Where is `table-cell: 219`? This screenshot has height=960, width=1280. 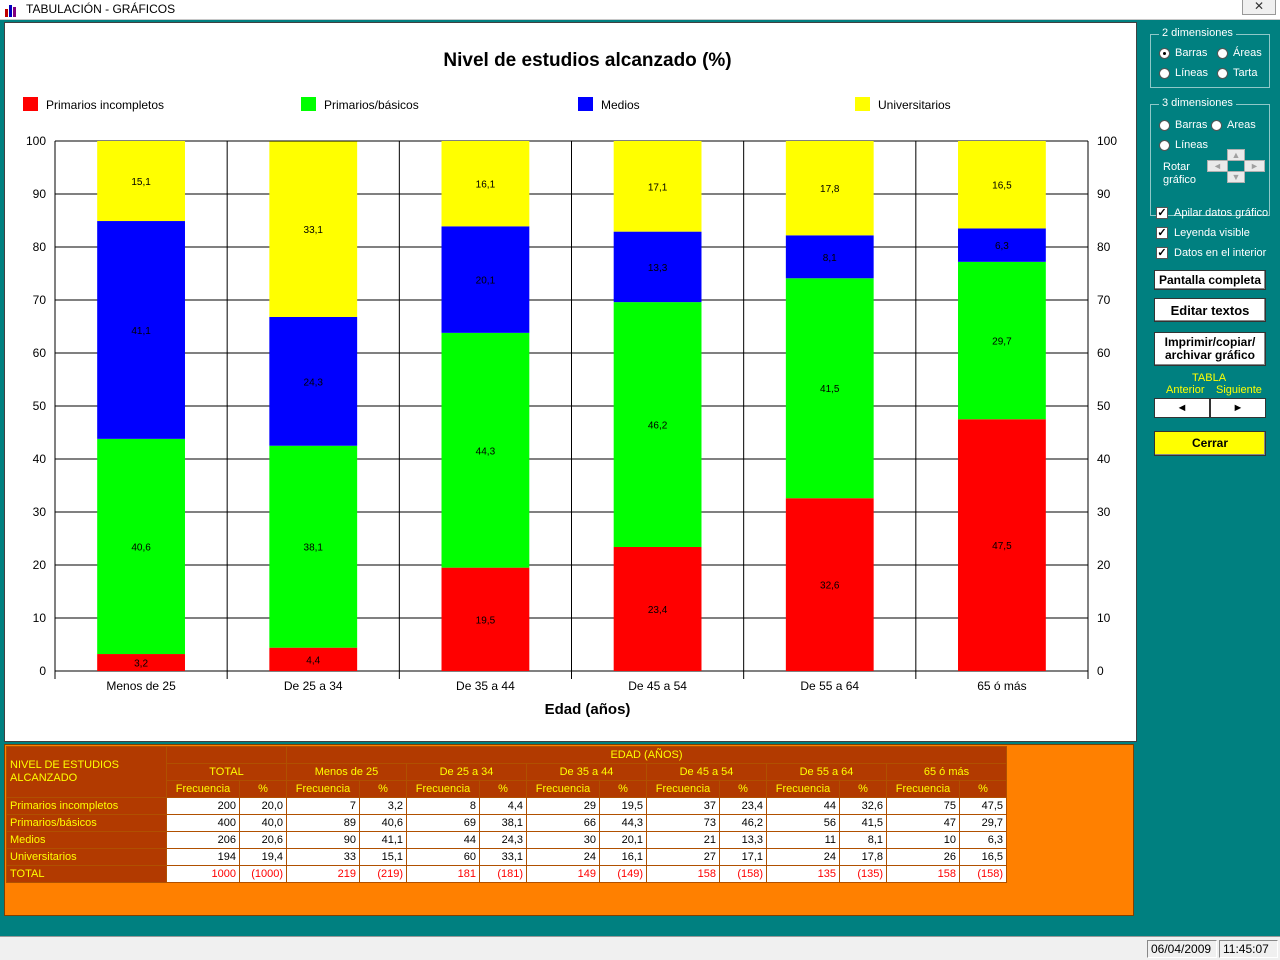 table-cell: 219 is located at coordinates (323, 874).